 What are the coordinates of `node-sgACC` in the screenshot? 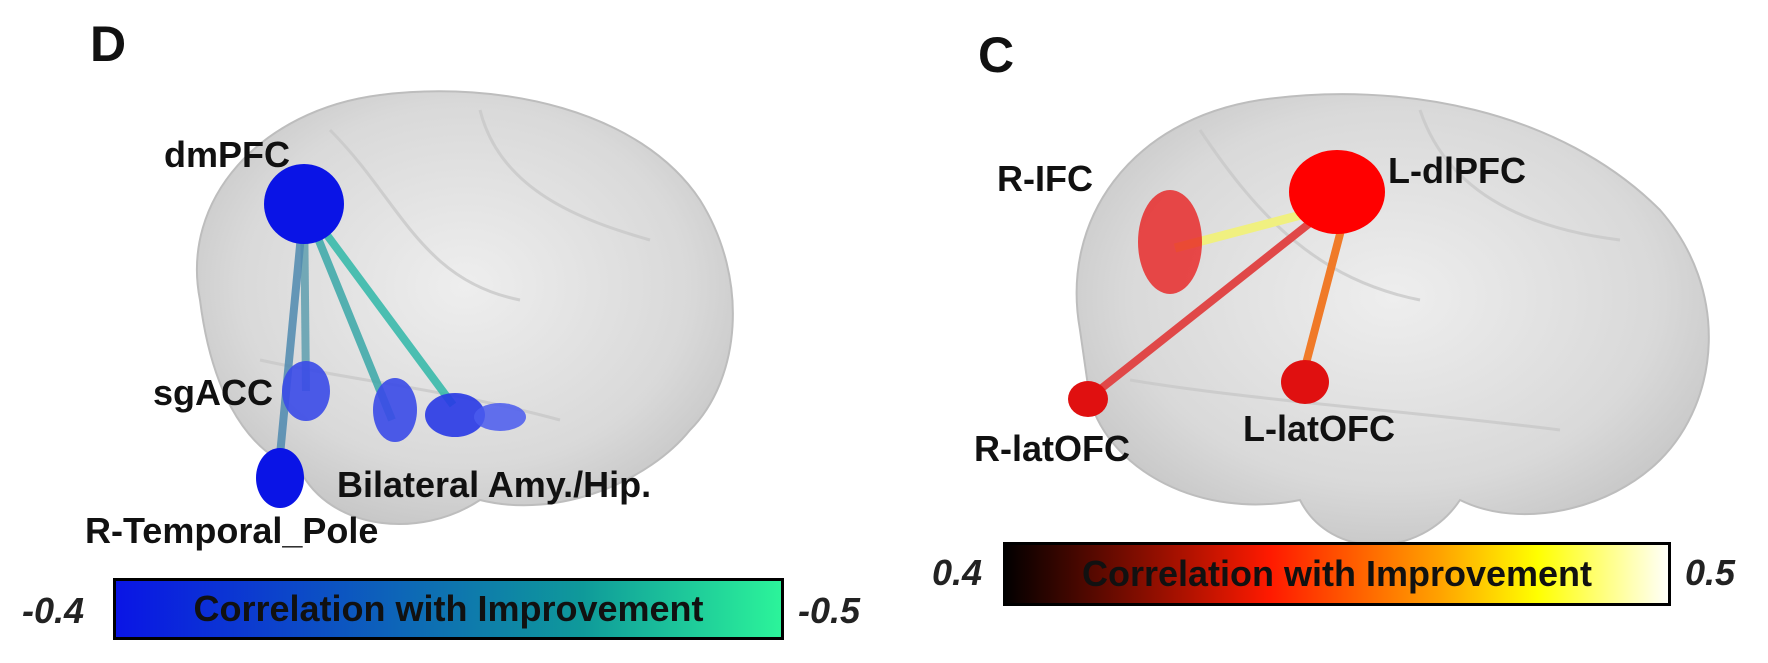 It's located at (306, 391).